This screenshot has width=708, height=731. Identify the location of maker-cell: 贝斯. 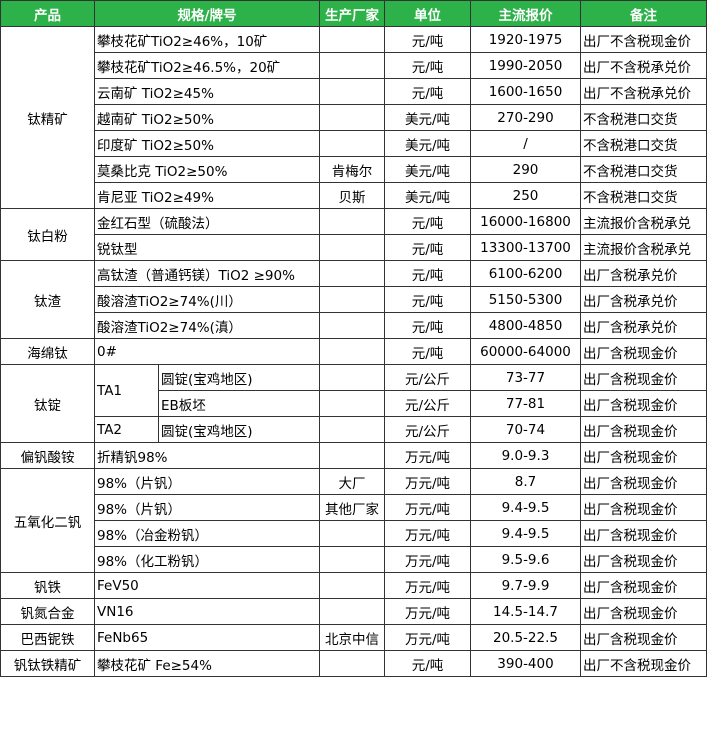
(352, 195).